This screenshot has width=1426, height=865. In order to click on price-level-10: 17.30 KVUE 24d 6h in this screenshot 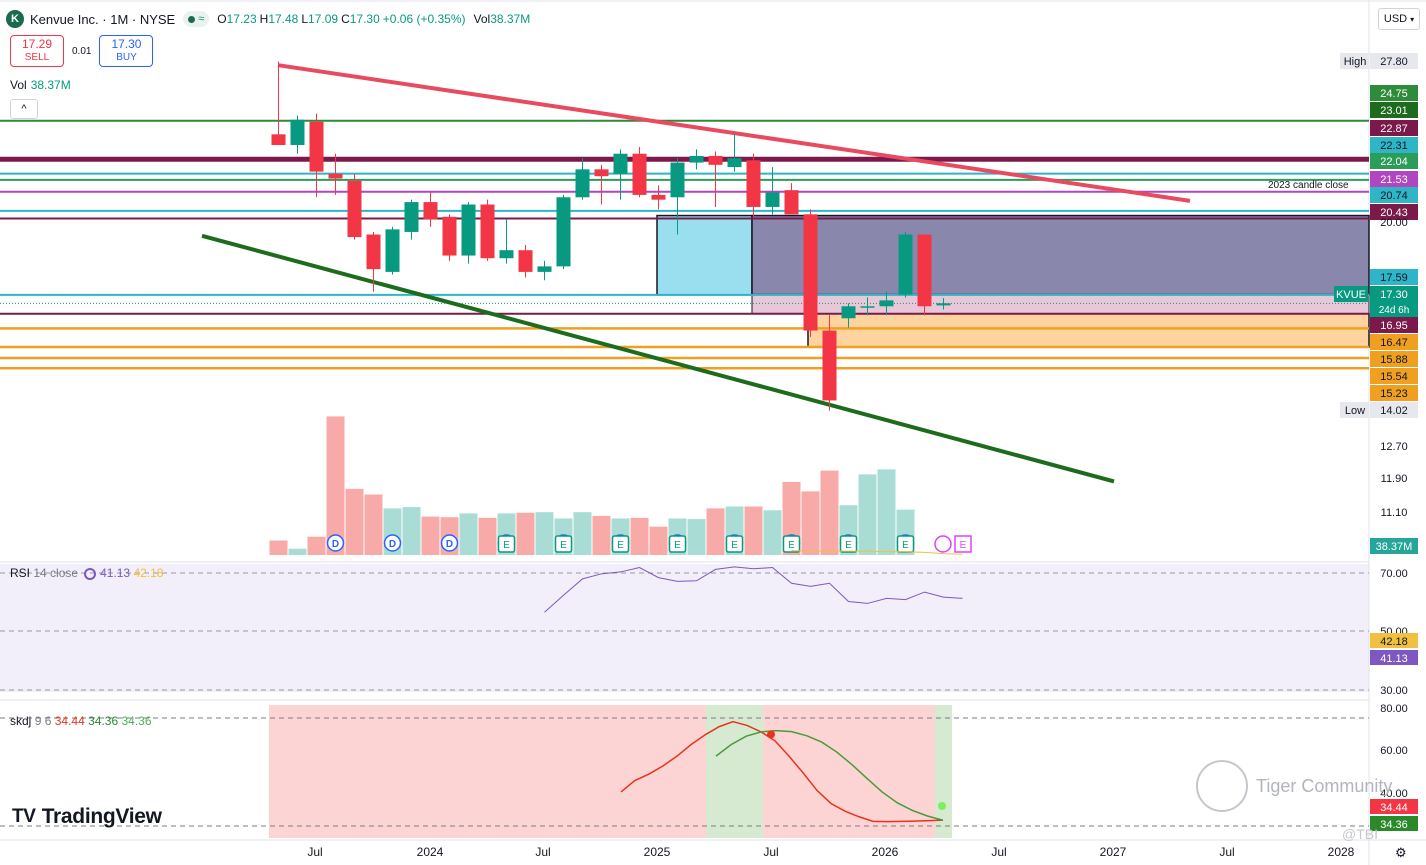, I will do `click(1376, 301)`.